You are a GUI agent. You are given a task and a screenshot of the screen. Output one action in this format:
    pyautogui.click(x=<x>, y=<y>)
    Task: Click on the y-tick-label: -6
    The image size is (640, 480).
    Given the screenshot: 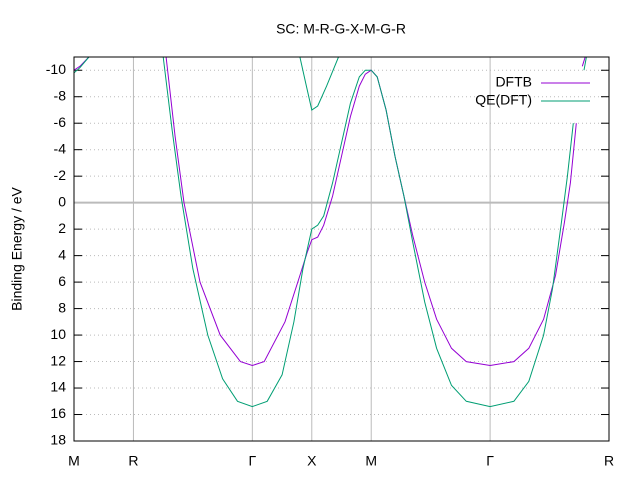 What is the action you would take?
    pyautogui.click(x=60, y=122)
    